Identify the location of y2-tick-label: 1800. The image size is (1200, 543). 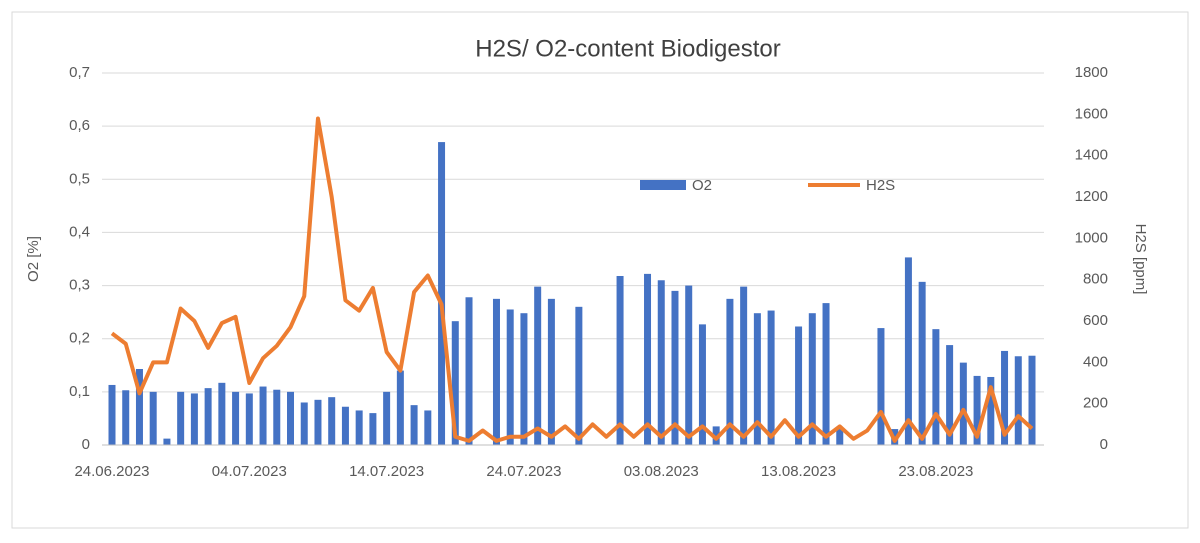
(1091, 72).